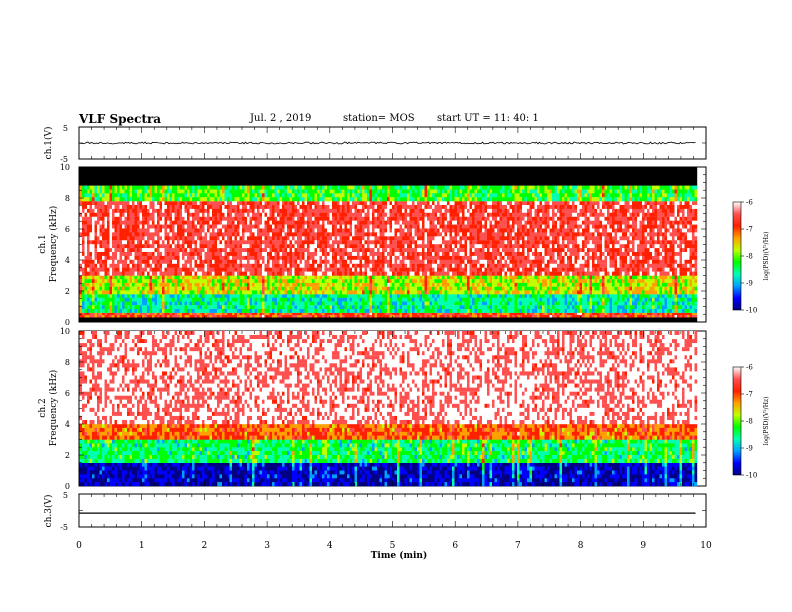  What do you see at coordinates (766, 421) in the screenshot?
I see `ch2-colorbar-label: log(PSD)(V²/Hz)` at bounding box center [766, 421].